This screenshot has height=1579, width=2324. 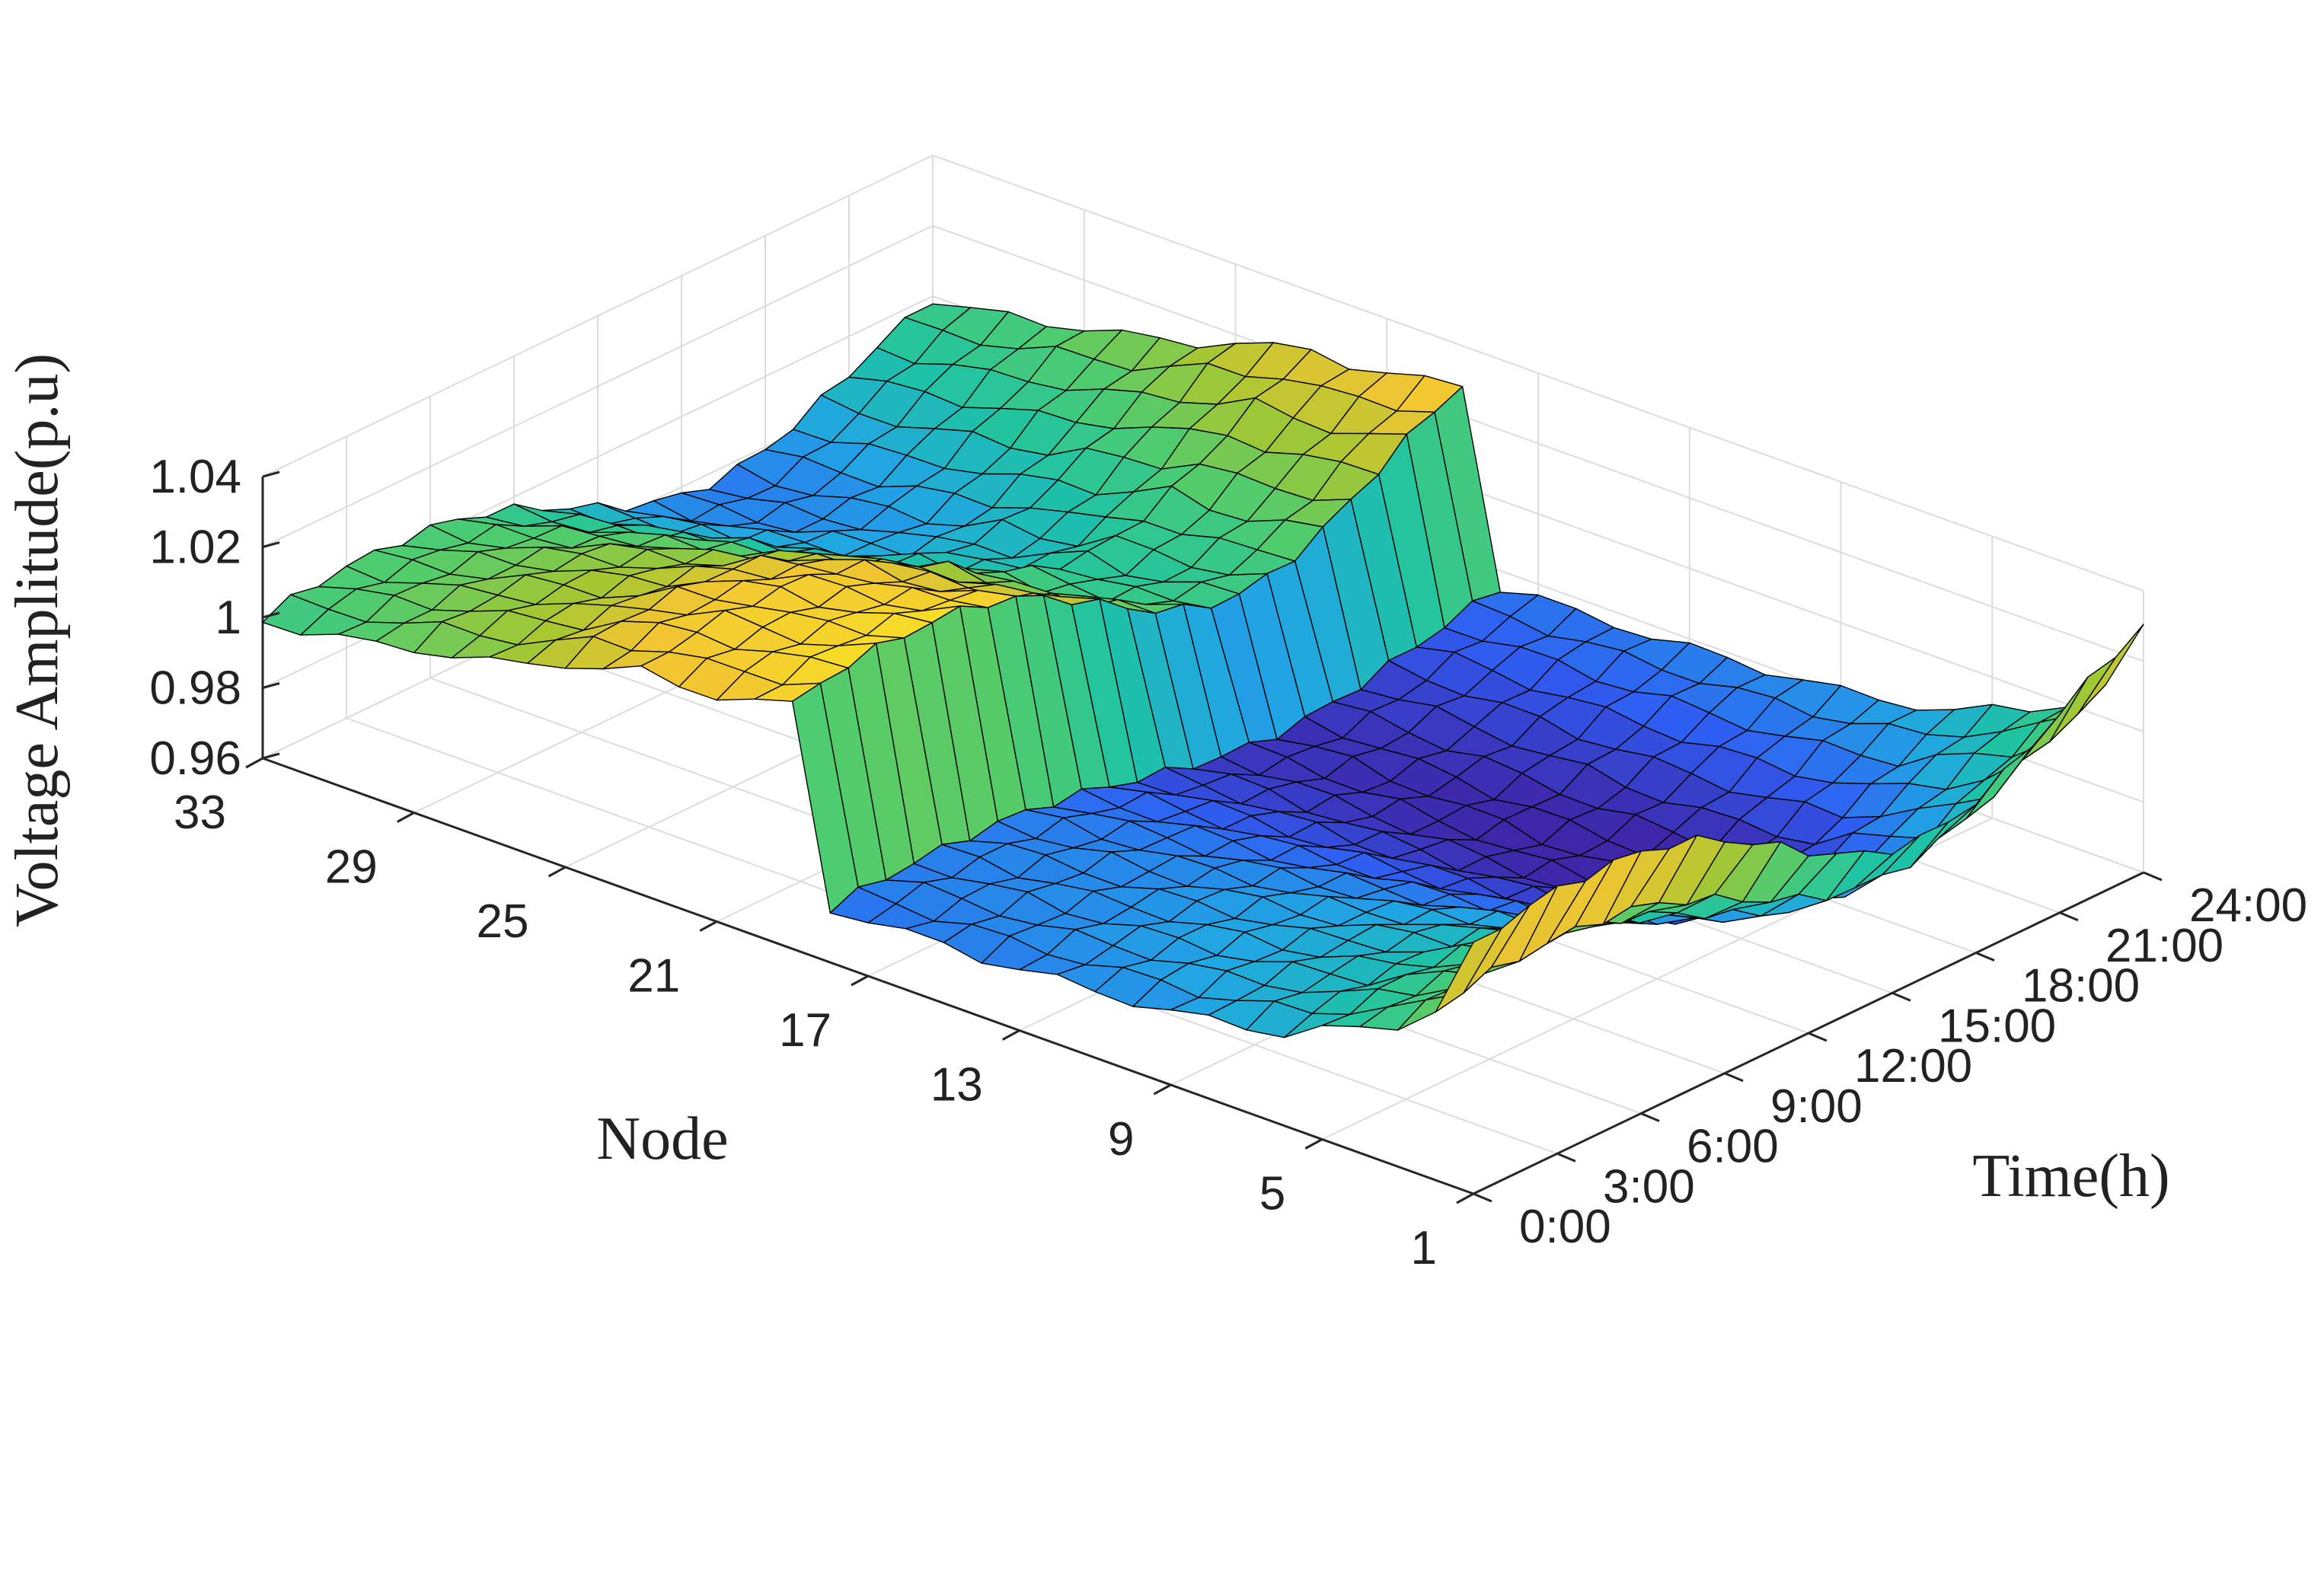 What do you see at coordinates (653, 977) in the screenshot?
I see `x-tick-label: 21` at bounding box center [653, 977].